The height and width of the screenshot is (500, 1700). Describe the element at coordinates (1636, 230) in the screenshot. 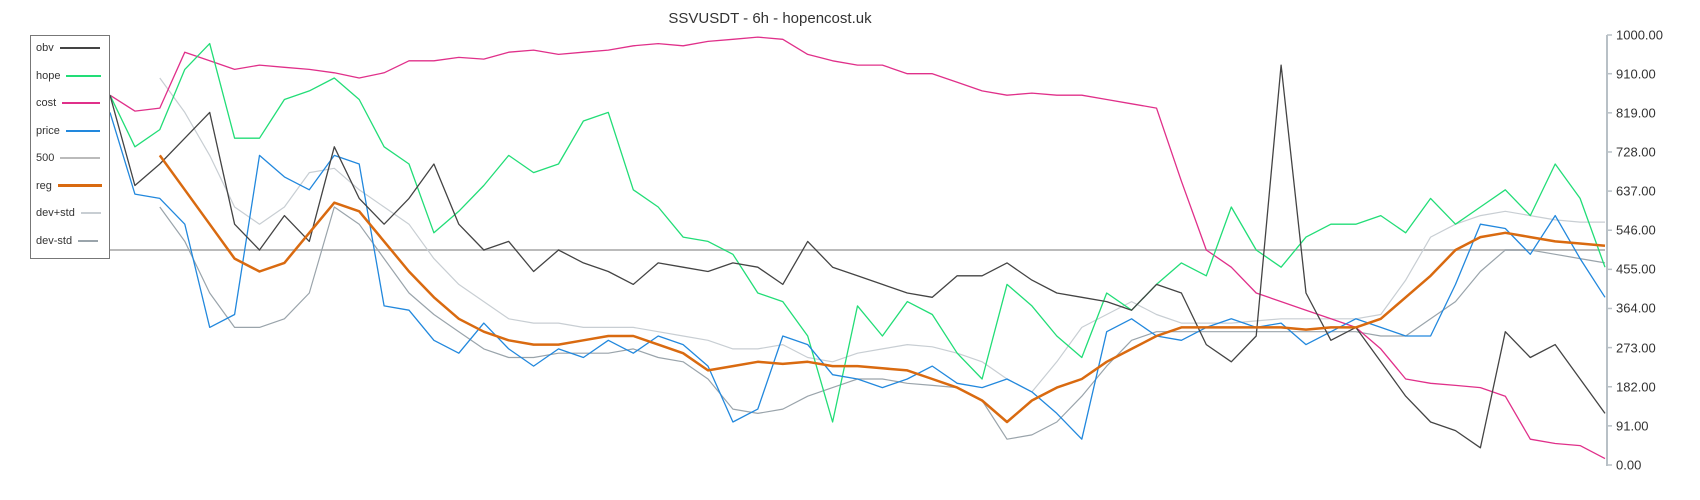

I see `y-tick-label: 546.00` at that location.